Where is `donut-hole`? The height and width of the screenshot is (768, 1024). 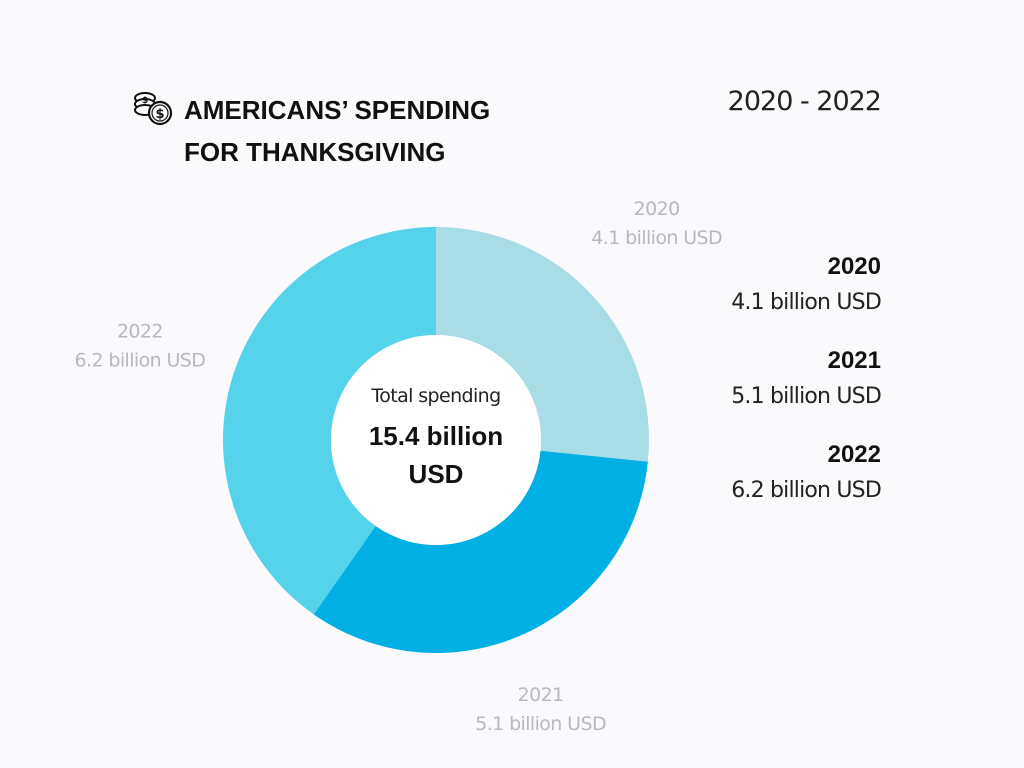
donut-hole is located at coordinates (436, 440).